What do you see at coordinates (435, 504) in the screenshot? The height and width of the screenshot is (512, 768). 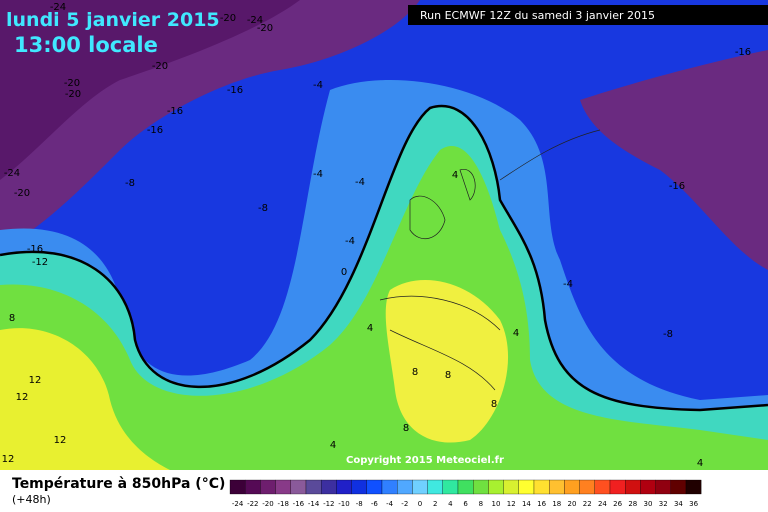 I see `colorbar-label: 2` at bounding box center [435, 504].